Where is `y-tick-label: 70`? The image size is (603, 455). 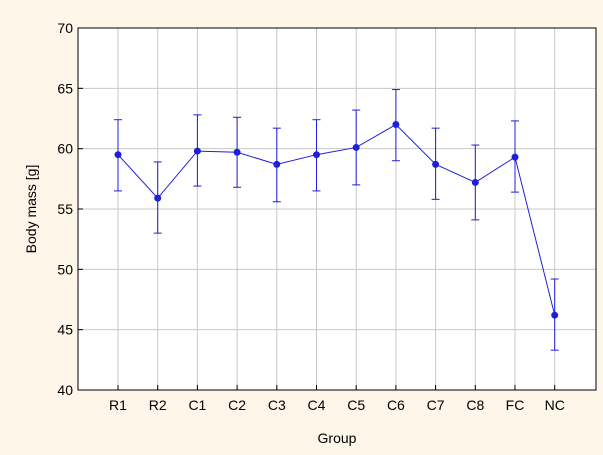
y-tick-label: 70 is located at coordinates (65, 28).